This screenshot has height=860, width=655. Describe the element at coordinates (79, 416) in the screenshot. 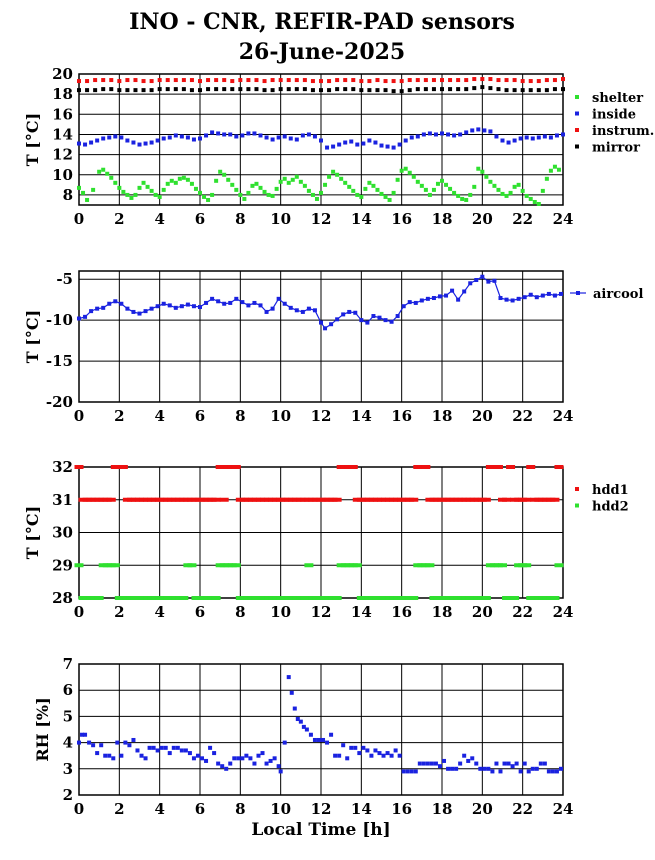

I see `x-tick-label: 0` at that location.